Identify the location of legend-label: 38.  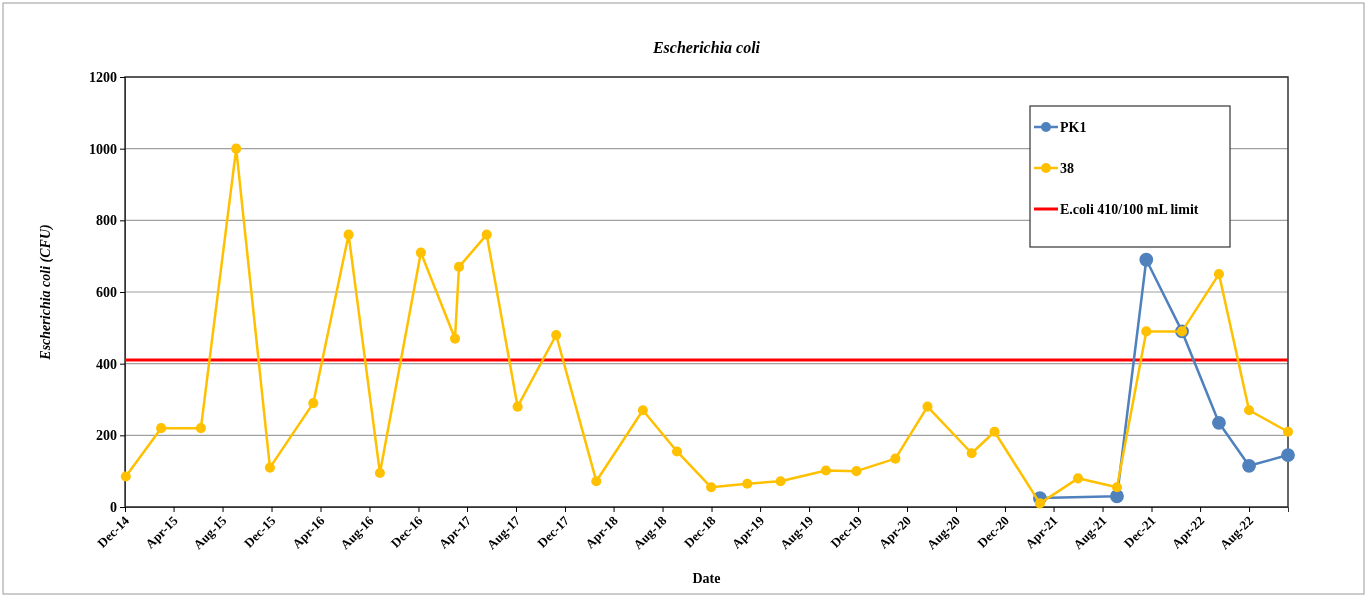
(1067, 168).